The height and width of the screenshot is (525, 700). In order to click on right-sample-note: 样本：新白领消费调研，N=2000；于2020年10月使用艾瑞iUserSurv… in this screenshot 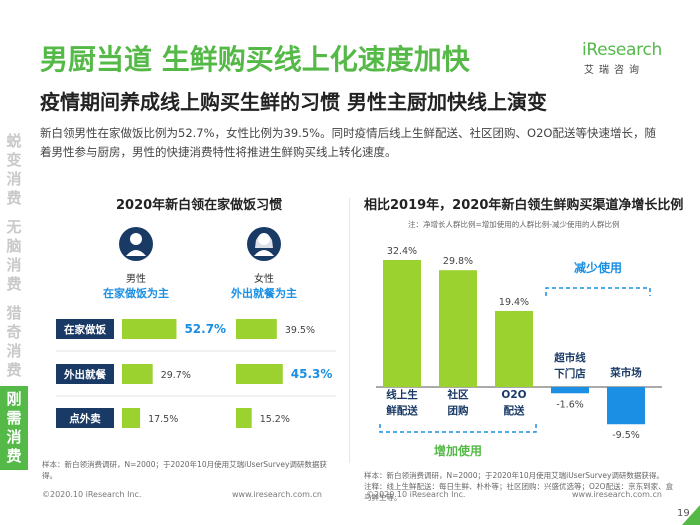, I will do `click(519, 486)`.